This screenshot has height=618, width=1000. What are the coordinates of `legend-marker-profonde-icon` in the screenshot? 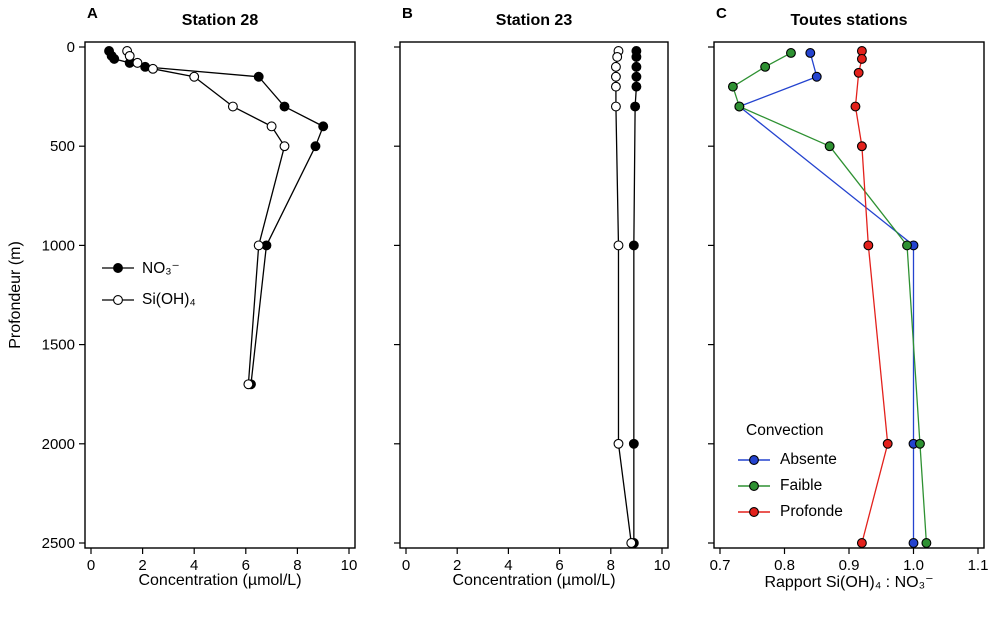 It's located at (754, 512).